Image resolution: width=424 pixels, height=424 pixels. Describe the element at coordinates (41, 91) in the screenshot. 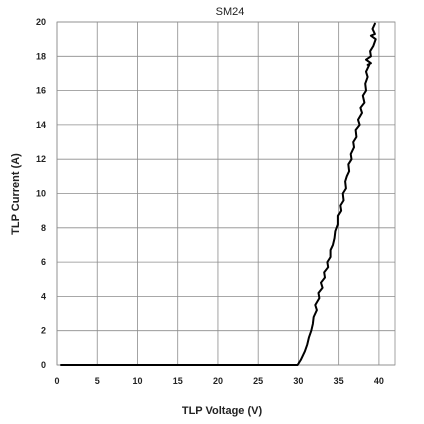

I see `y-tick-label: 16` at that location.